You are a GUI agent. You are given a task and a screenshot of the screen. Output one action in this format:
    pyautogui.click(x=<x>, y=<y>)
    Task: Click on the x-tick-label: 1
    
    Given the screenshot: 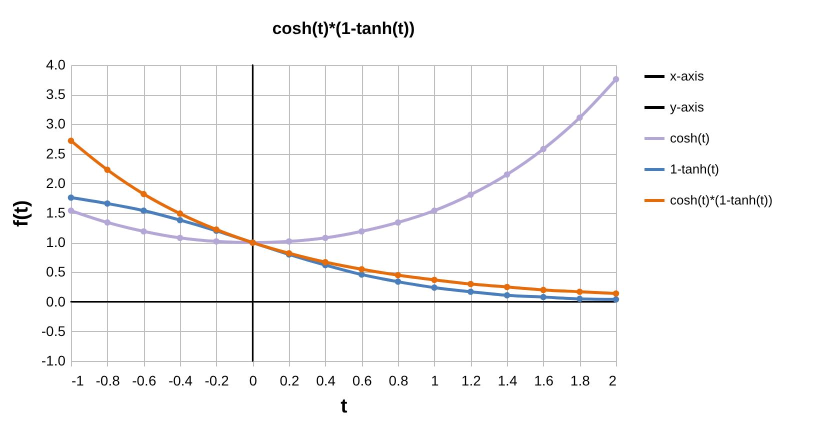 What is the action you would take?
    pyautogui.click(x=434, y=380)
    